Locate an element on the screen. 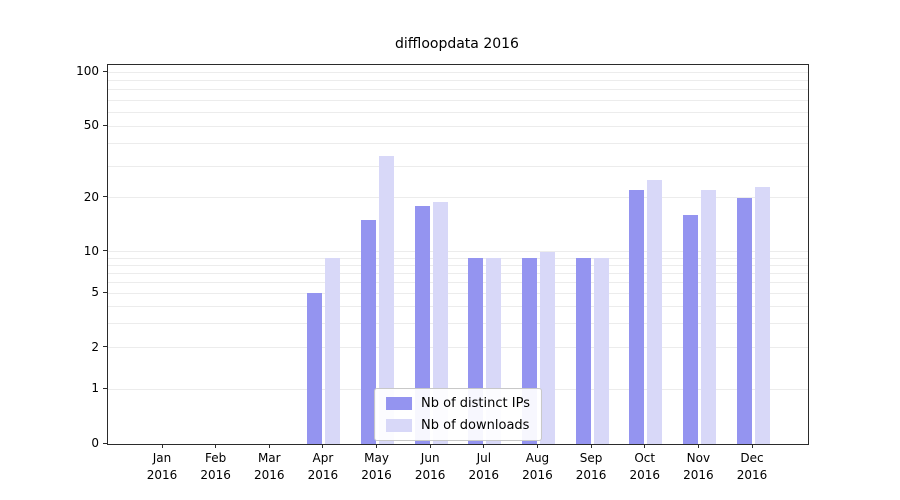  legend-item-downloads: Nb of downloads is located at coordinates (458, 425).